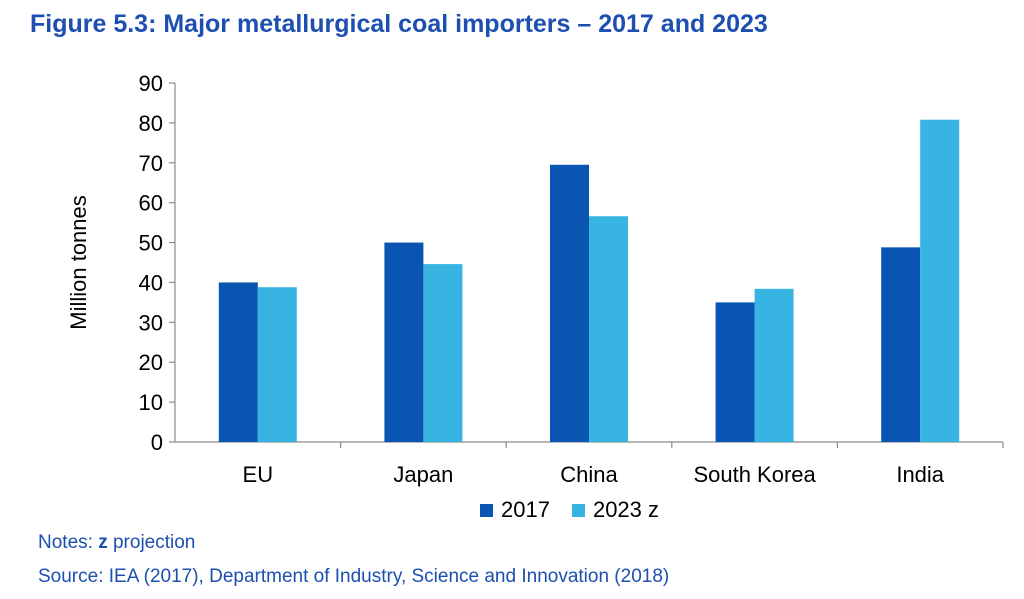 The height and width of the screenshot is (599, 1024). Describe the element at coordinates (901, 344) in the screenshot. I see `bar-2017-india` at that location.